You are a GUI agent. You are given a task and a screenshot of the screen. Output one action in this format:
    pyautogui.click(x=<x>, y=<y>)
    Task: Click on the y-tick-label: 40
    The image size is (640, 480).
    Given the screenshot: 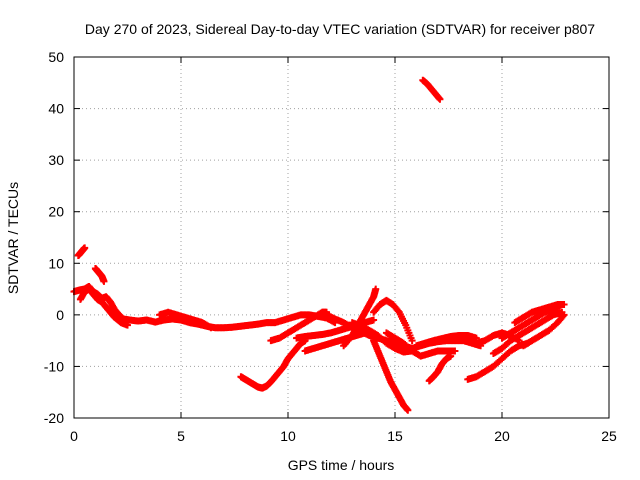 What is the action you would take?
    pyautogui.click(x=56, y=109)
    